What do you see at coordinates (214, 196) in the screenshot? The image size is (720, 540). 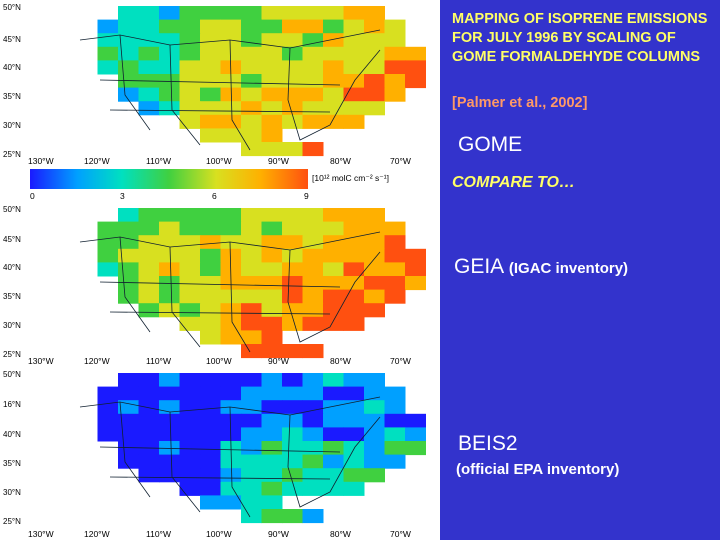 I see `colorbar-tick: 6` at bounding box center [214, 196].